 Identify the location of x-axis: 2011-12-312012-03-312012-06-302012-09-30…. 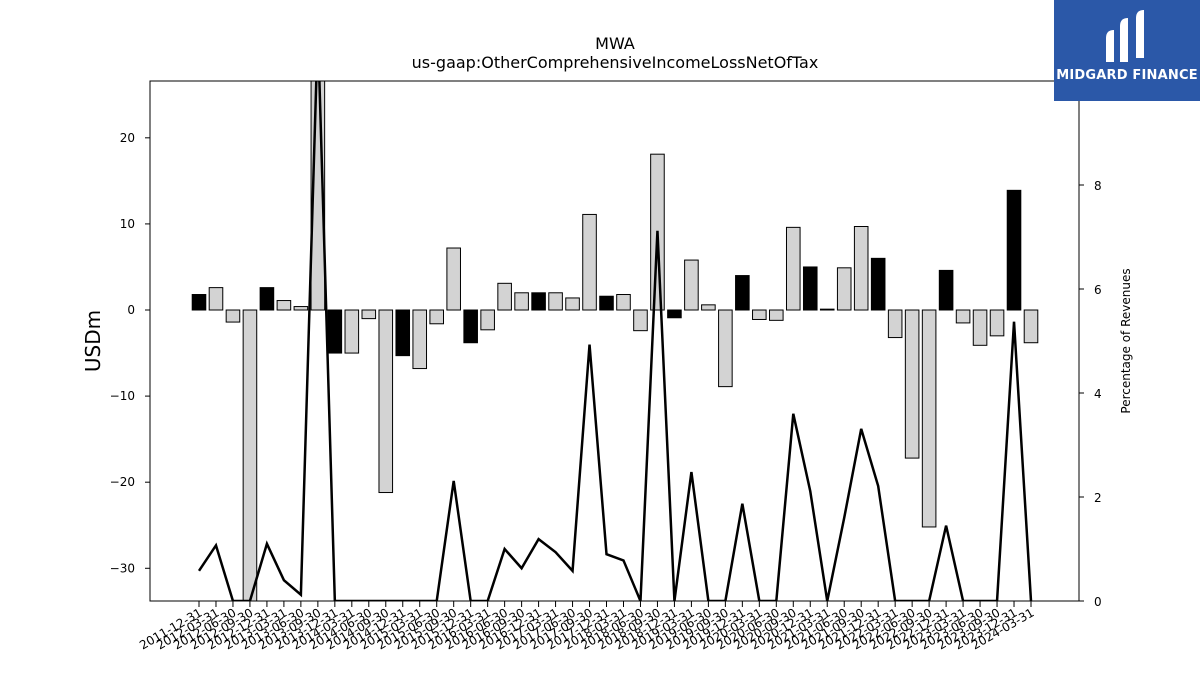
(587, 626).